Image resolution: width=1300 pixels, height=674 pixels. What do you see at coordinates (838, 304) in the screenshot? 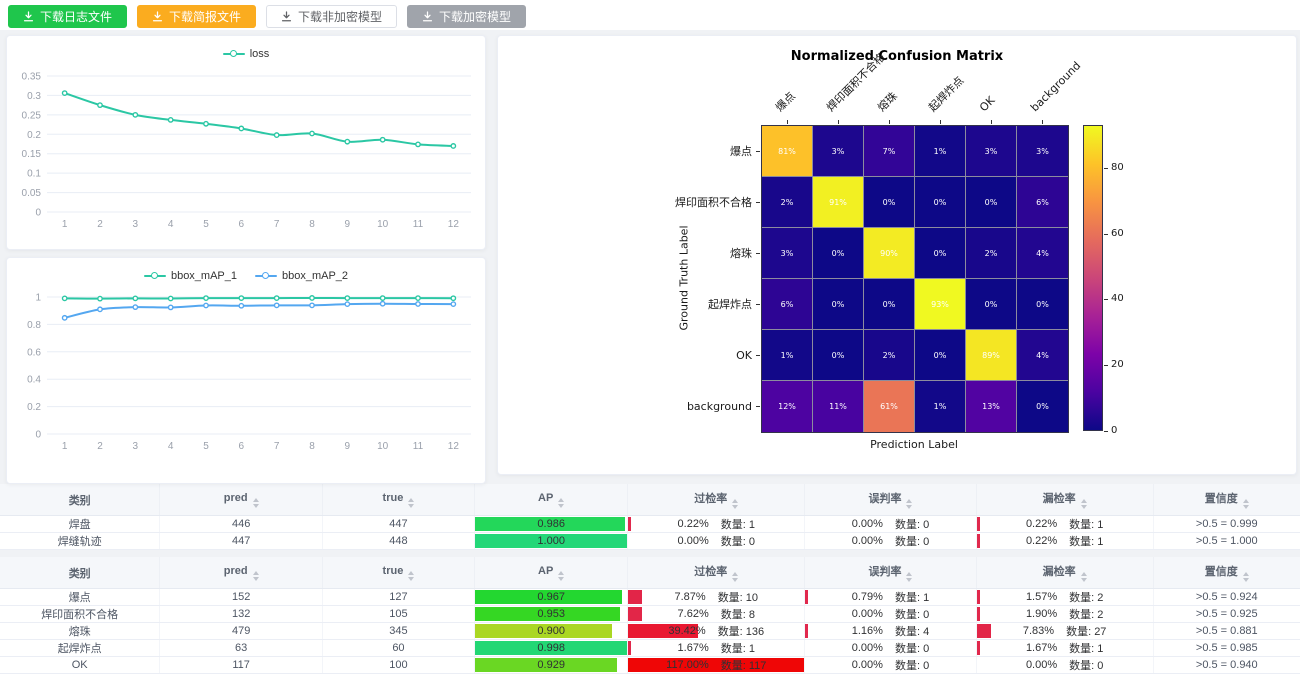
I see `matrix-cell-r3c1: 0%` at bounding box center [838, 304].